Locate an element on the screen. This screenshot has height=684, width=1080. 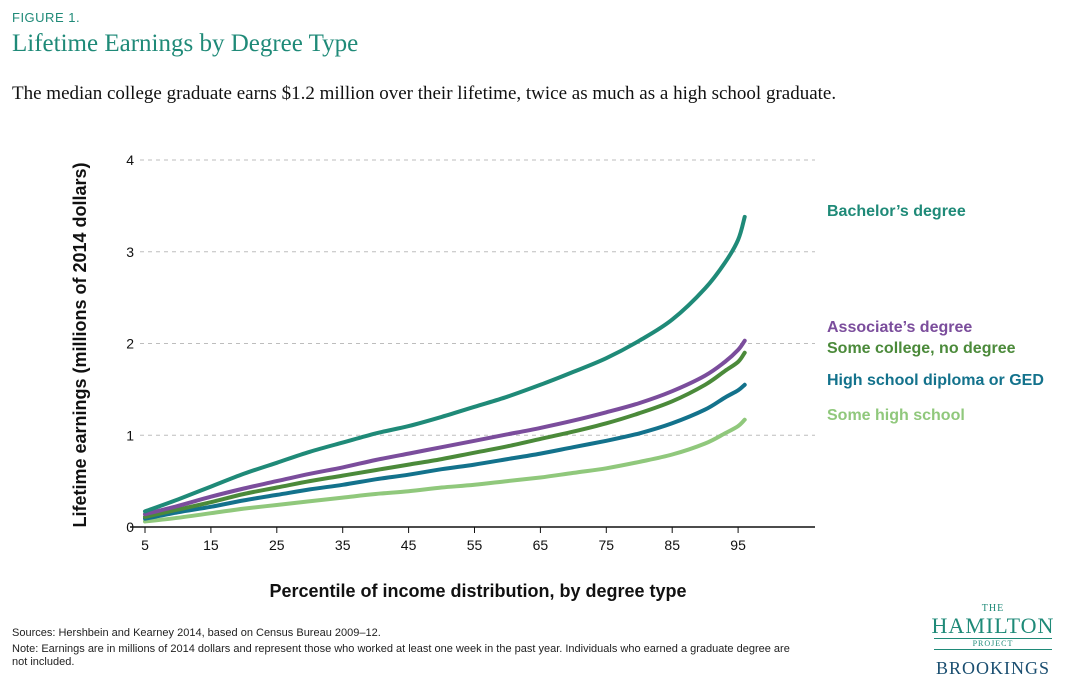
x-tick-label: 45 is located at coordinates (409, 545).